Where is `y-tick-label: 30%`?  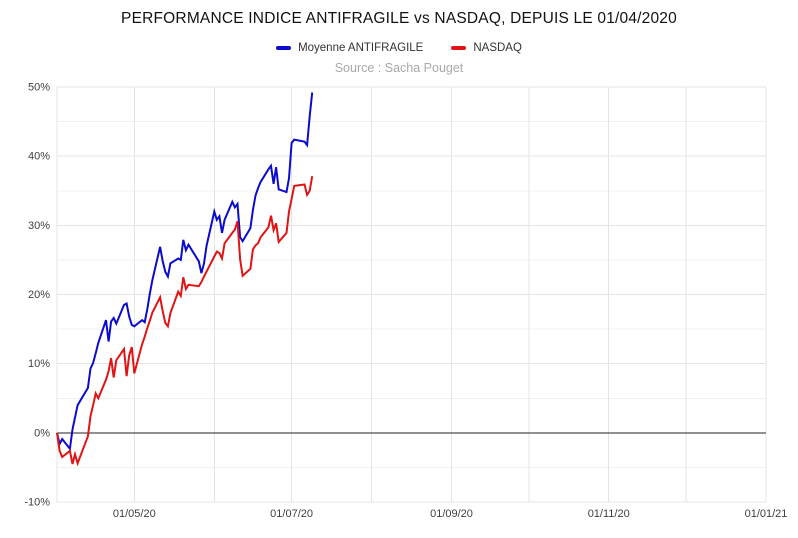 y-tick-label: 30% is located at coordinates (39, 226).